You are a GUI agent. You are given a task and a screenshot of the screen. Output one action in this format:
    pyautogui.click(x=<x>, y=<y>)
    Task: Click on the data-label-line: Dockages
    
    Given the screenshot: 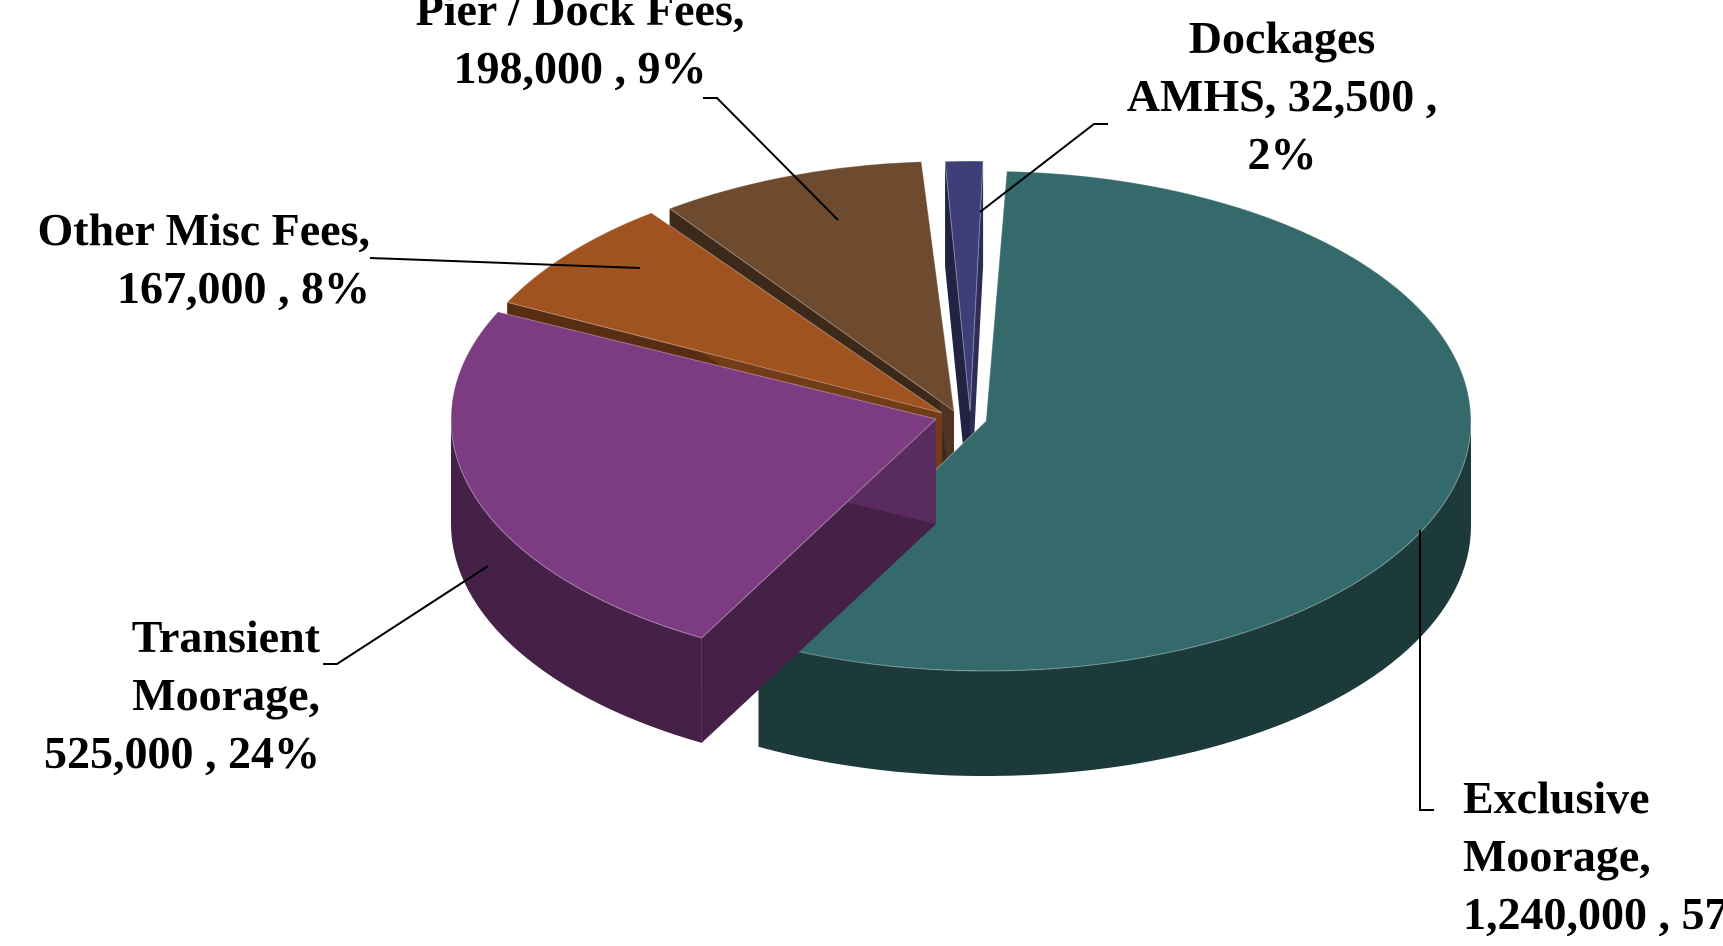 What is the action you would take?
    pyautogui.click(x=1282, y=37)
    